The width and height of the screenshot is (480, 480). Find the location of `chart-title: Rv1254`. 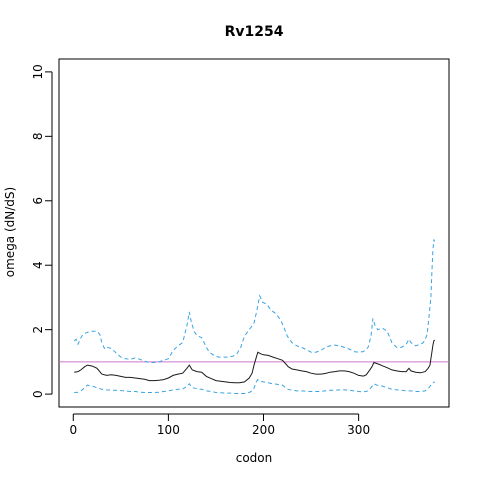

chart-title: Rv1254 is located at coordinates (254, 32).